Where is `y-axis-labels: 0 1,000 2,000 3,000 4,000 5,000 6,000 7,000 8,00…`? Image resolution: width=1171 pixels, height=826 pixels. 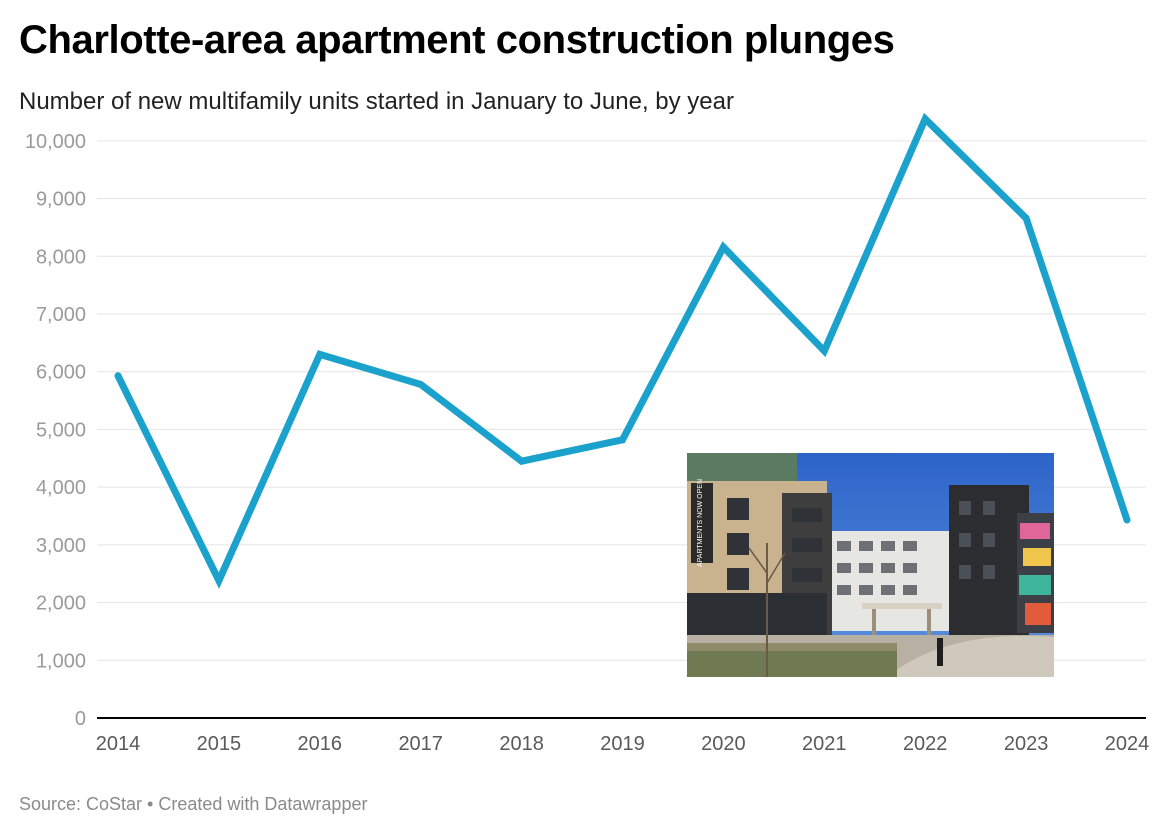
y-axis-labels: 0 1,000 2,000 3,000 4,000 5,000 6,000 7,000 8,00… is located at coordinates (55, 430).